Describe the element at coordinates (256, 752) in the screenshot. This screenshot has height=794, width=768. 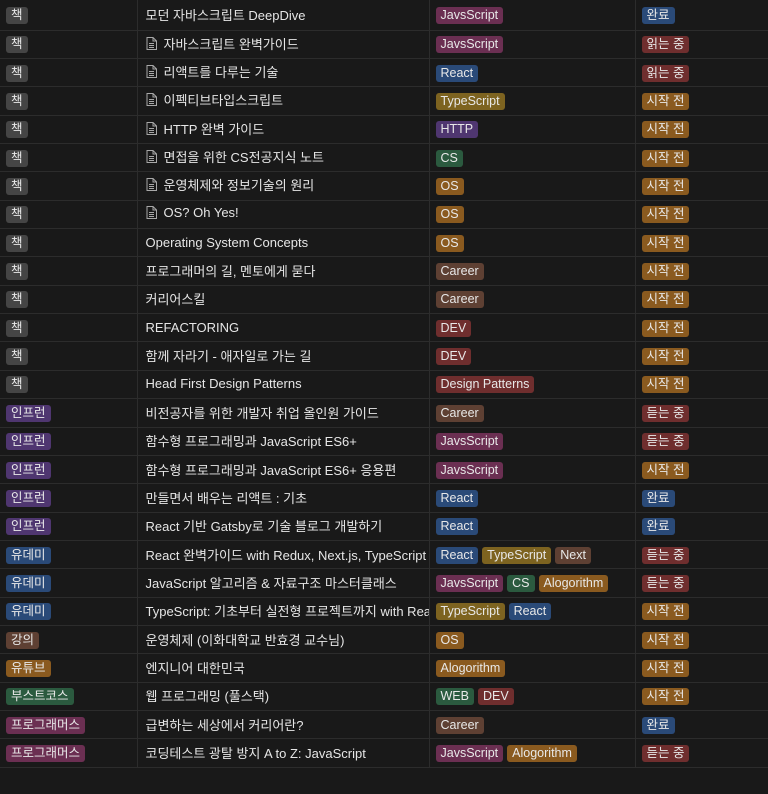
I see `page-title-link: 코딩테스트 광탈 방지 A to Z: JavaScript` at that location.